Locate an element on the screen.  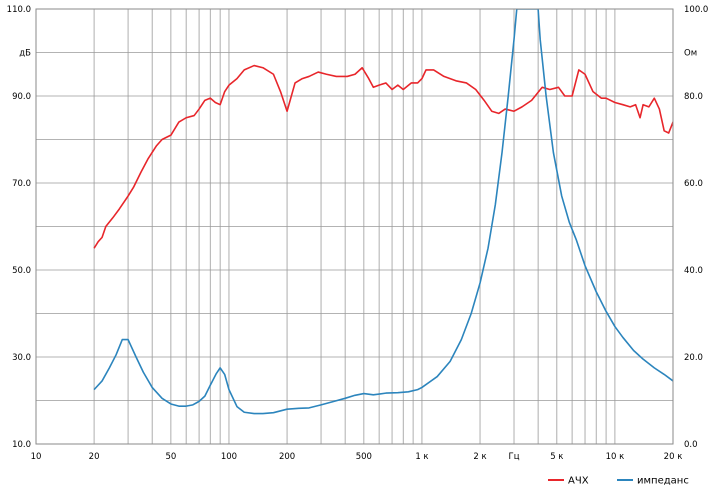
y-right-tick-label: 60.0 is located at coordinates (693, 184).